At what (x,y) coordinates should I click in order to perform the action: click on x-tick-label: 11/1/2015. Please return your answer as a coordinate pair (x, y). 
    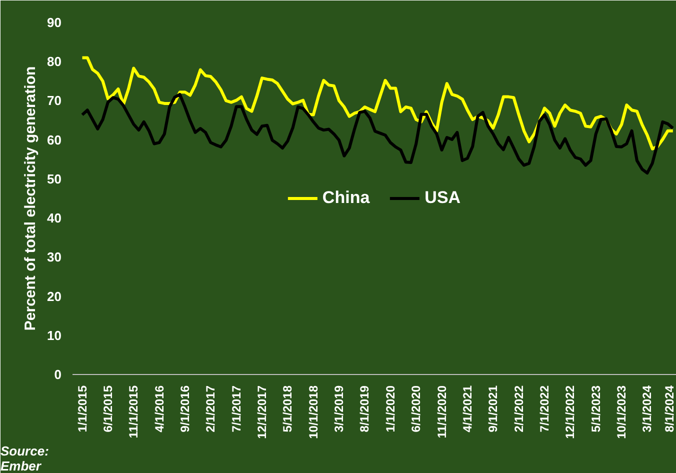
    Looking at the image, I should click on (133, 411).